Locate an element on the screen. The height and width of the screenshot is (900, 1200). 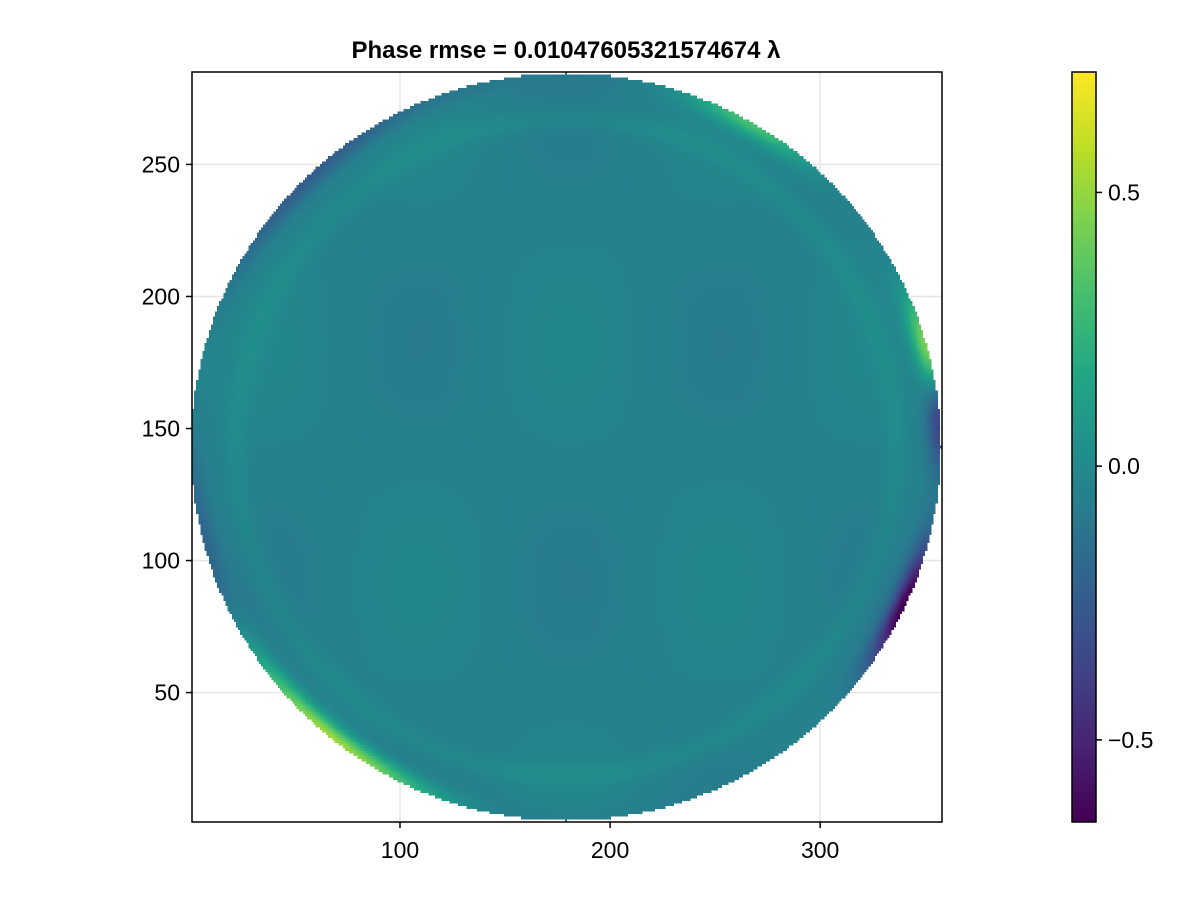
colorbar-tick-label: 0.5 is located at coordinates (1124, 192).